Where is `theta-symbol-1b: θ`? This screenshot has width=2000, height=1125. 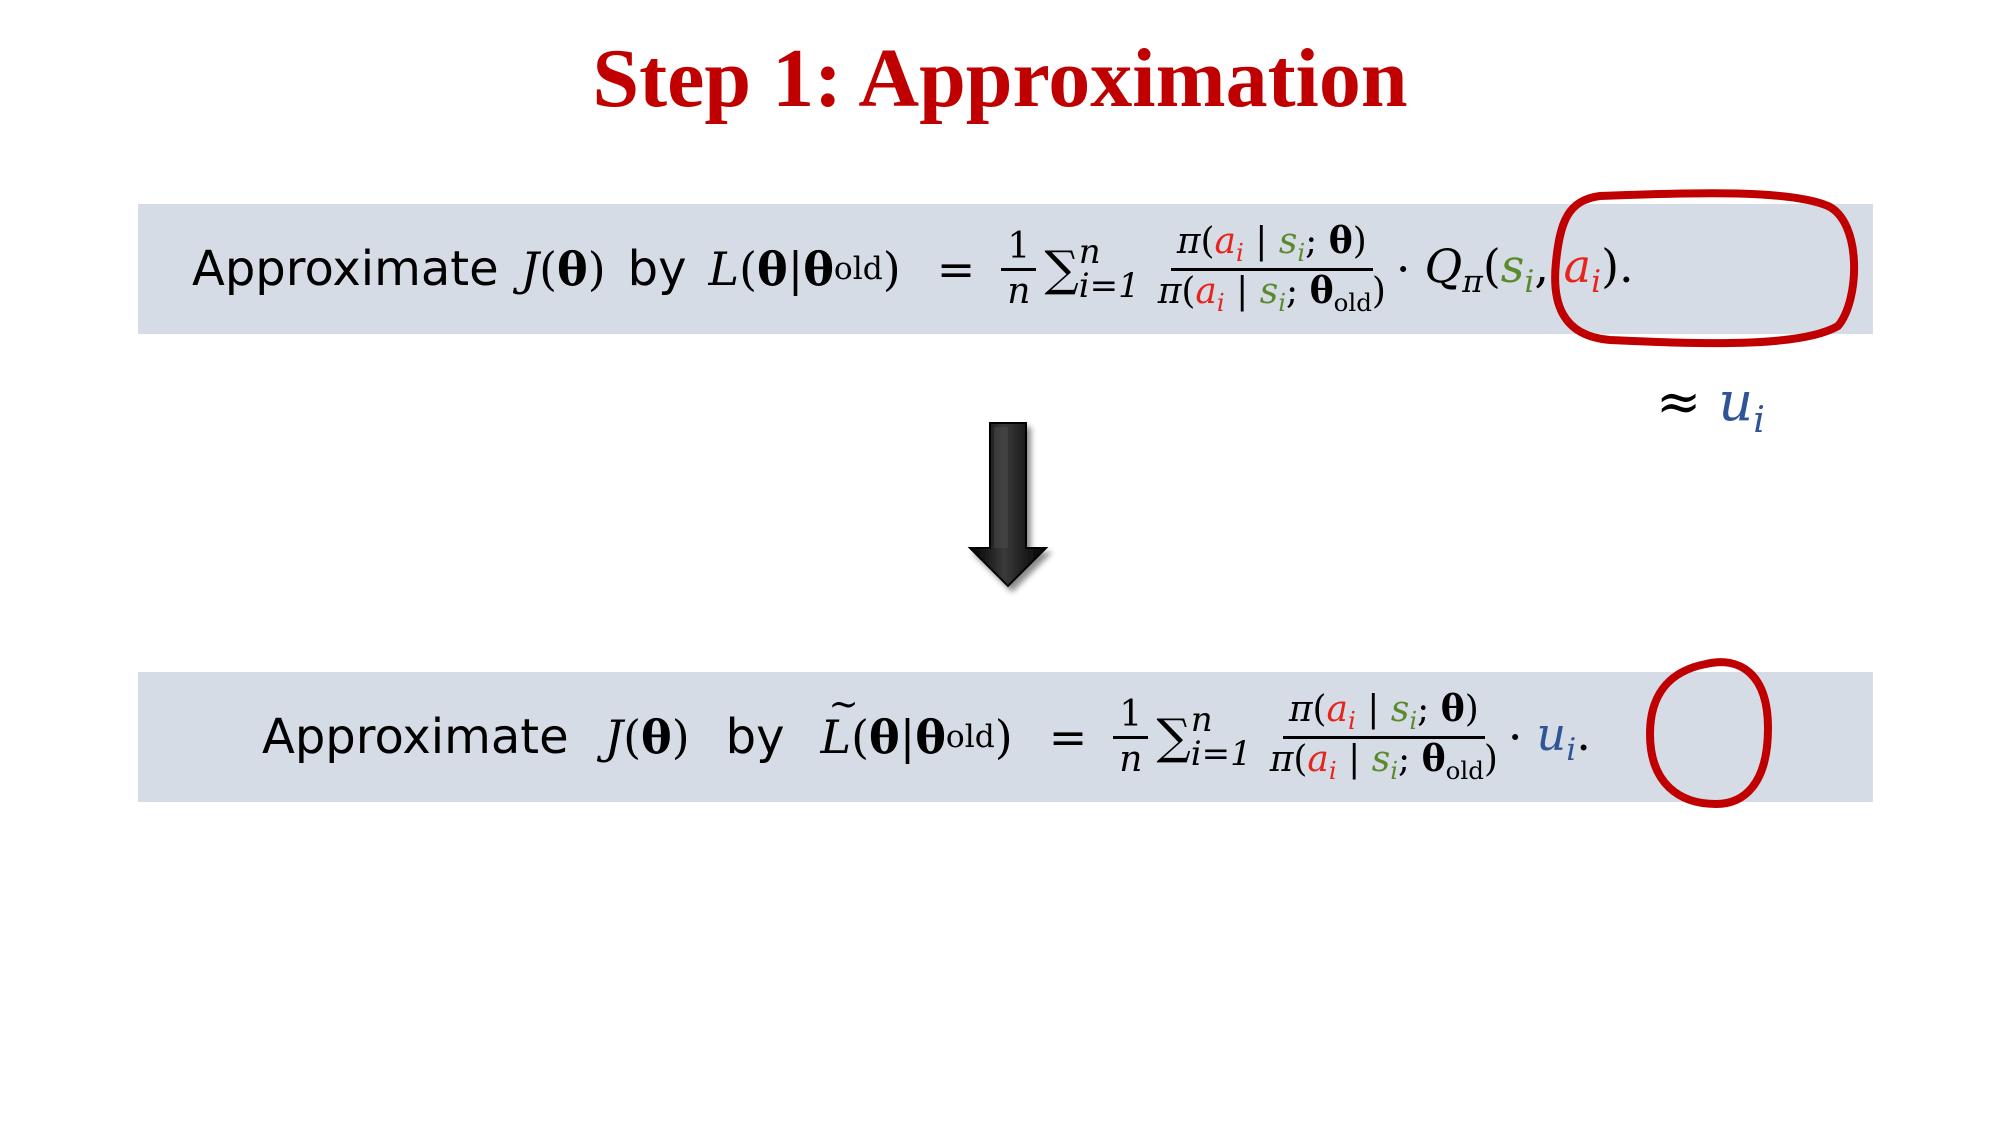 theta-symbol-1b: θ is located at coordinates (772, 269).